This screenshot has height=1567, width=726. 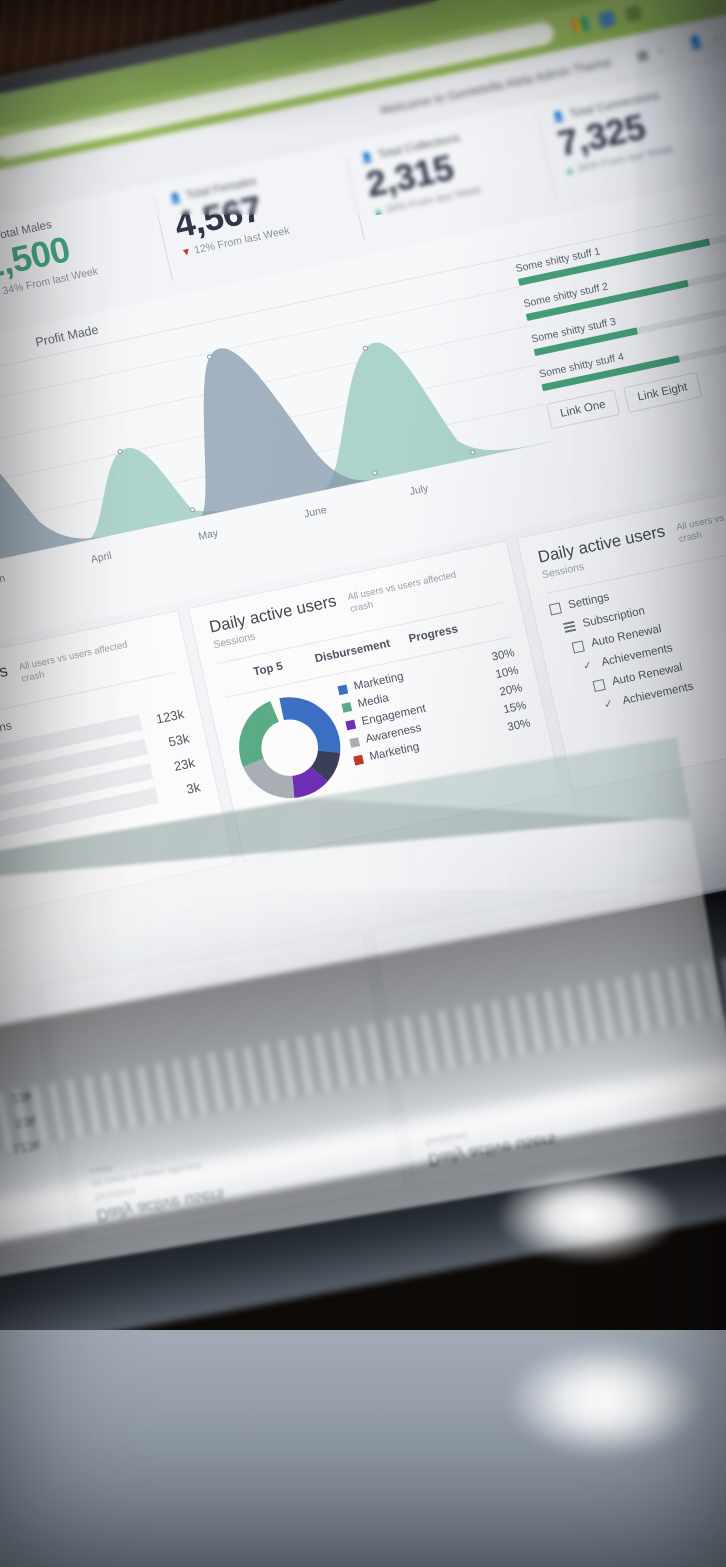 What do you see at coordinates (700, 522) in the screenshot?
I see `card-note-right: All users vs users affected crash` at bounding box center [700, 522].